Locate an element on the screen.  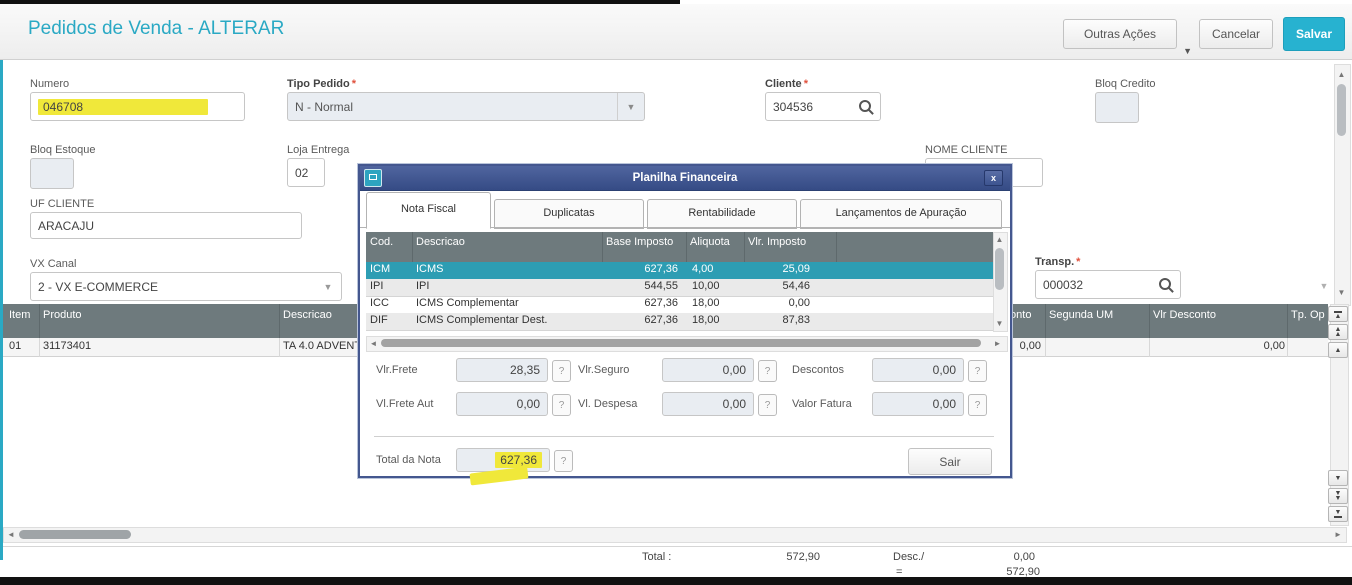
dialog-titlebar: Planilha Financeira is located at coordinates (685, 178).